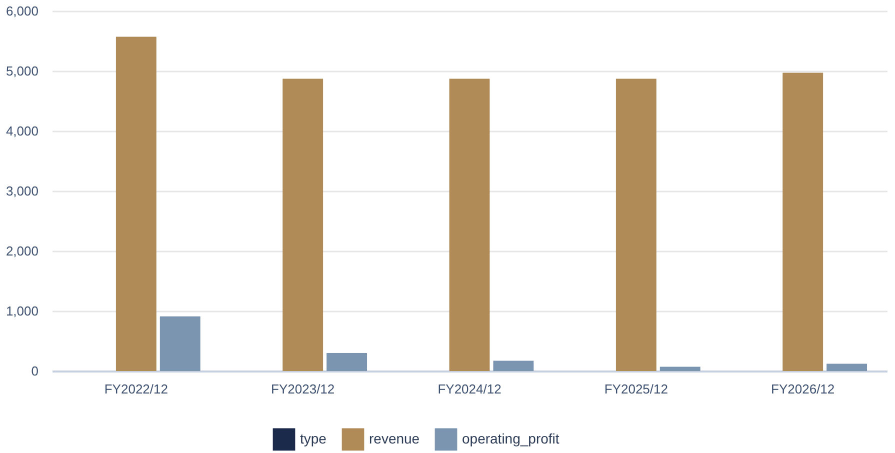 The height and width of the screenshot is (453, 895). I want to click on y-tick-label: 3,000, so click(22, 191).